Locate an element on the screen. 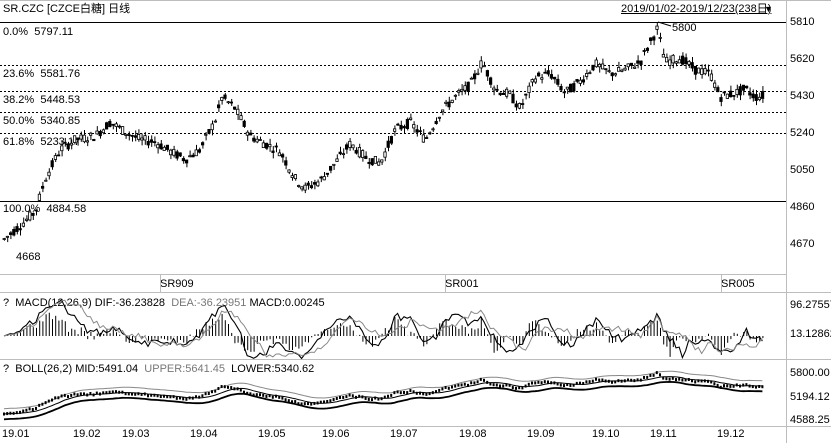 Image resolution: width=831 pixels, height=443 pixels. date-range-text: 2019/01/02-2019/12/23(238日) is located at coordinates (696, 9).